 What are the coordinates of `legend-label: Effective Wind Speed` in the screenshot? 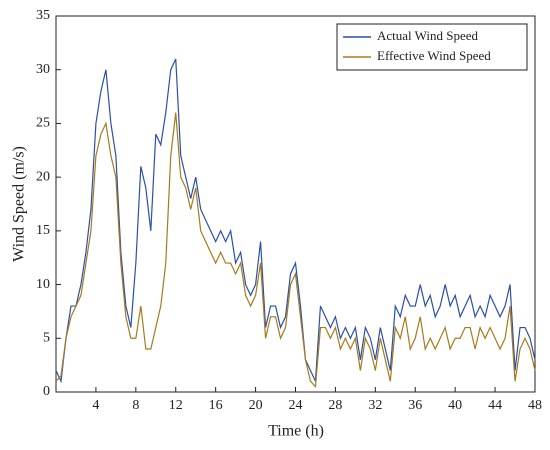 It's located at (434, 55).